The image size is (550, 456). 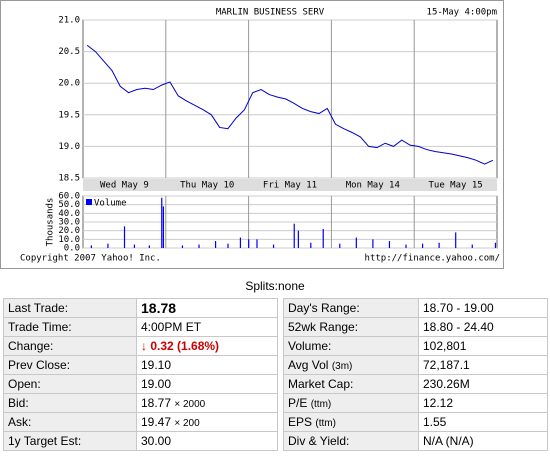 What do you see at coordinates (456, 186) in the screenshot?
I see `x-tick-label: Tue May 15` at bounding box center [456, 186].